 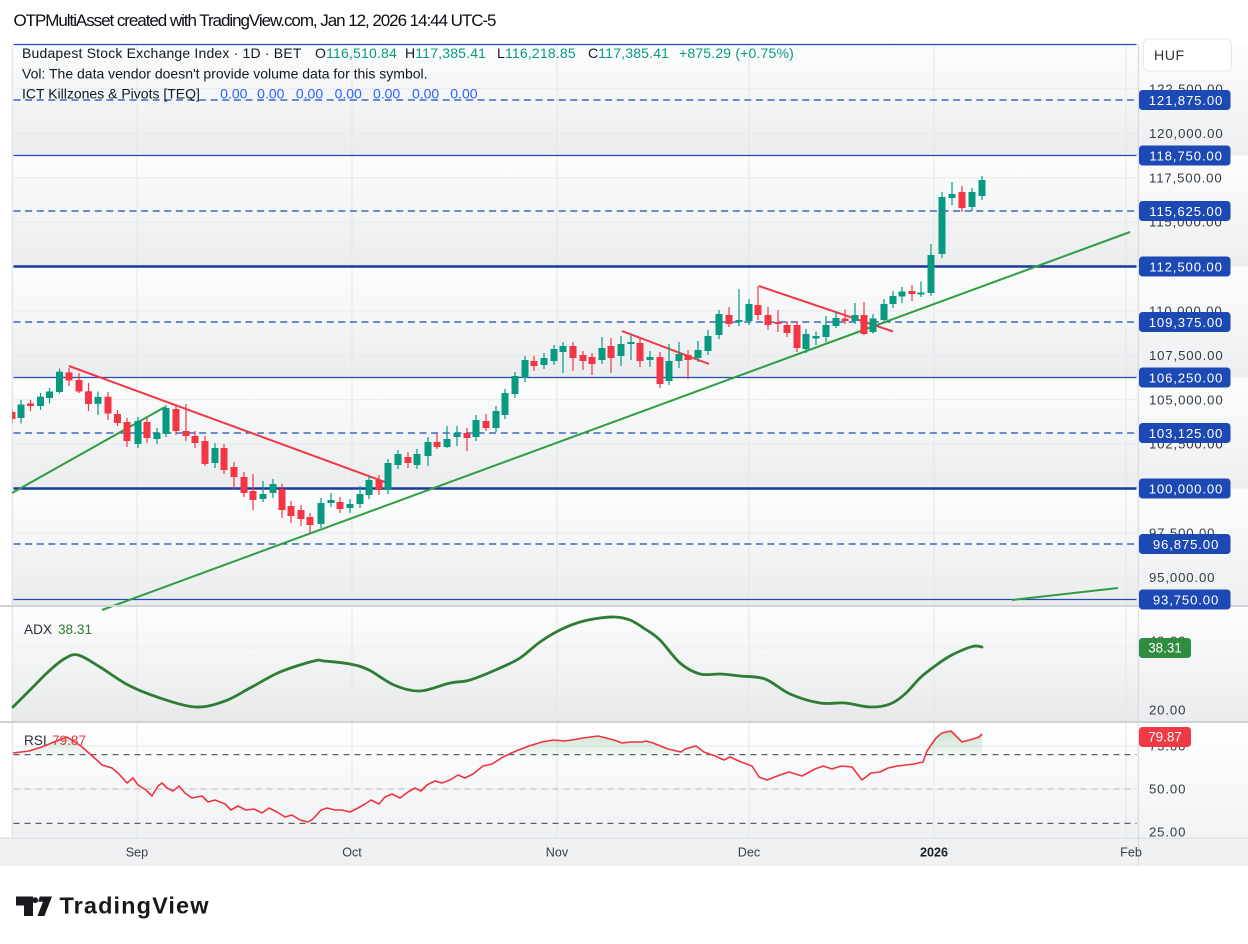 What do you see at coordinates (1186, 488) in the screenshot?
I see `svg-text: 100,000.00` at bounding box center [1186, 488].